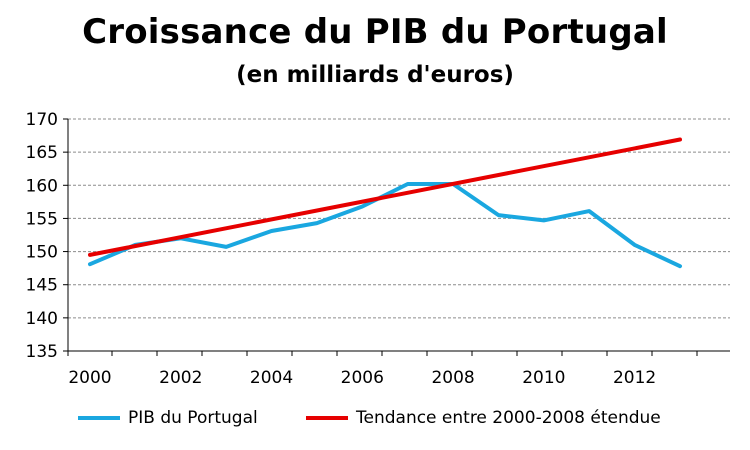 Image resolution: width=750 pixels, height=450 pixels. I want to click on y-tick-label: 150, so click(42, 253).